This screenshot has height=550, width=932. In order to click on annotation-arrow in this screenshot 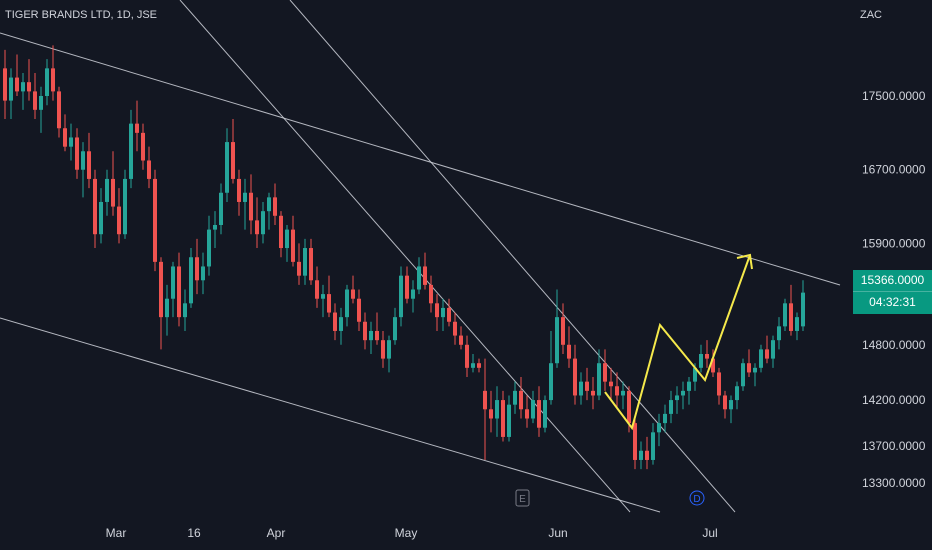, I will do `click(678, 342)`.